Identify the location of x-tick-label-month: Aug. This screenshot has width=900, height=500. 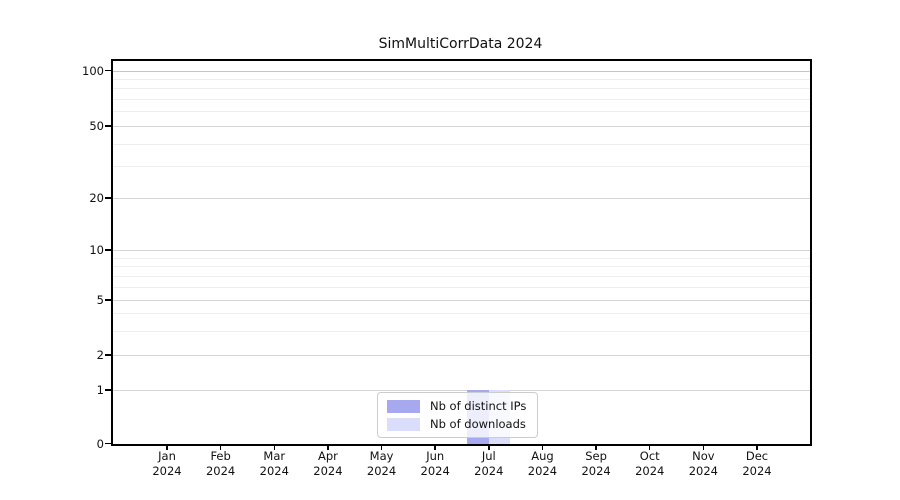
(542, 456).